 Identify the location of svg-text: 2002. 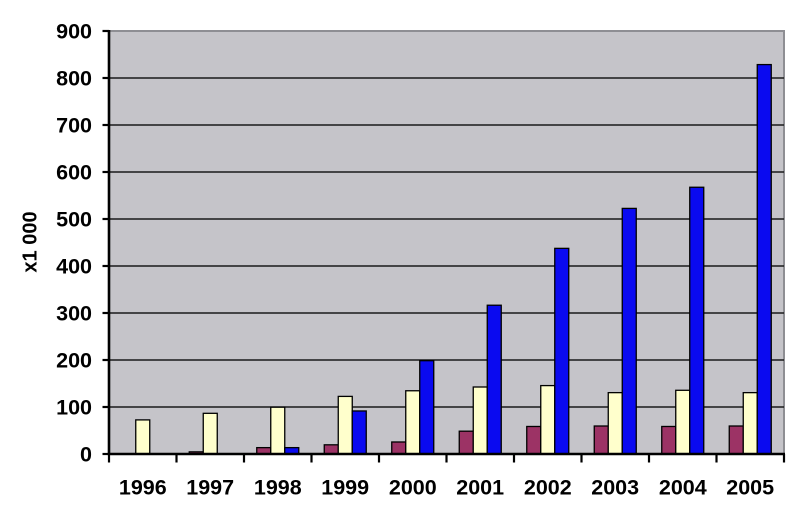
(548, 488).